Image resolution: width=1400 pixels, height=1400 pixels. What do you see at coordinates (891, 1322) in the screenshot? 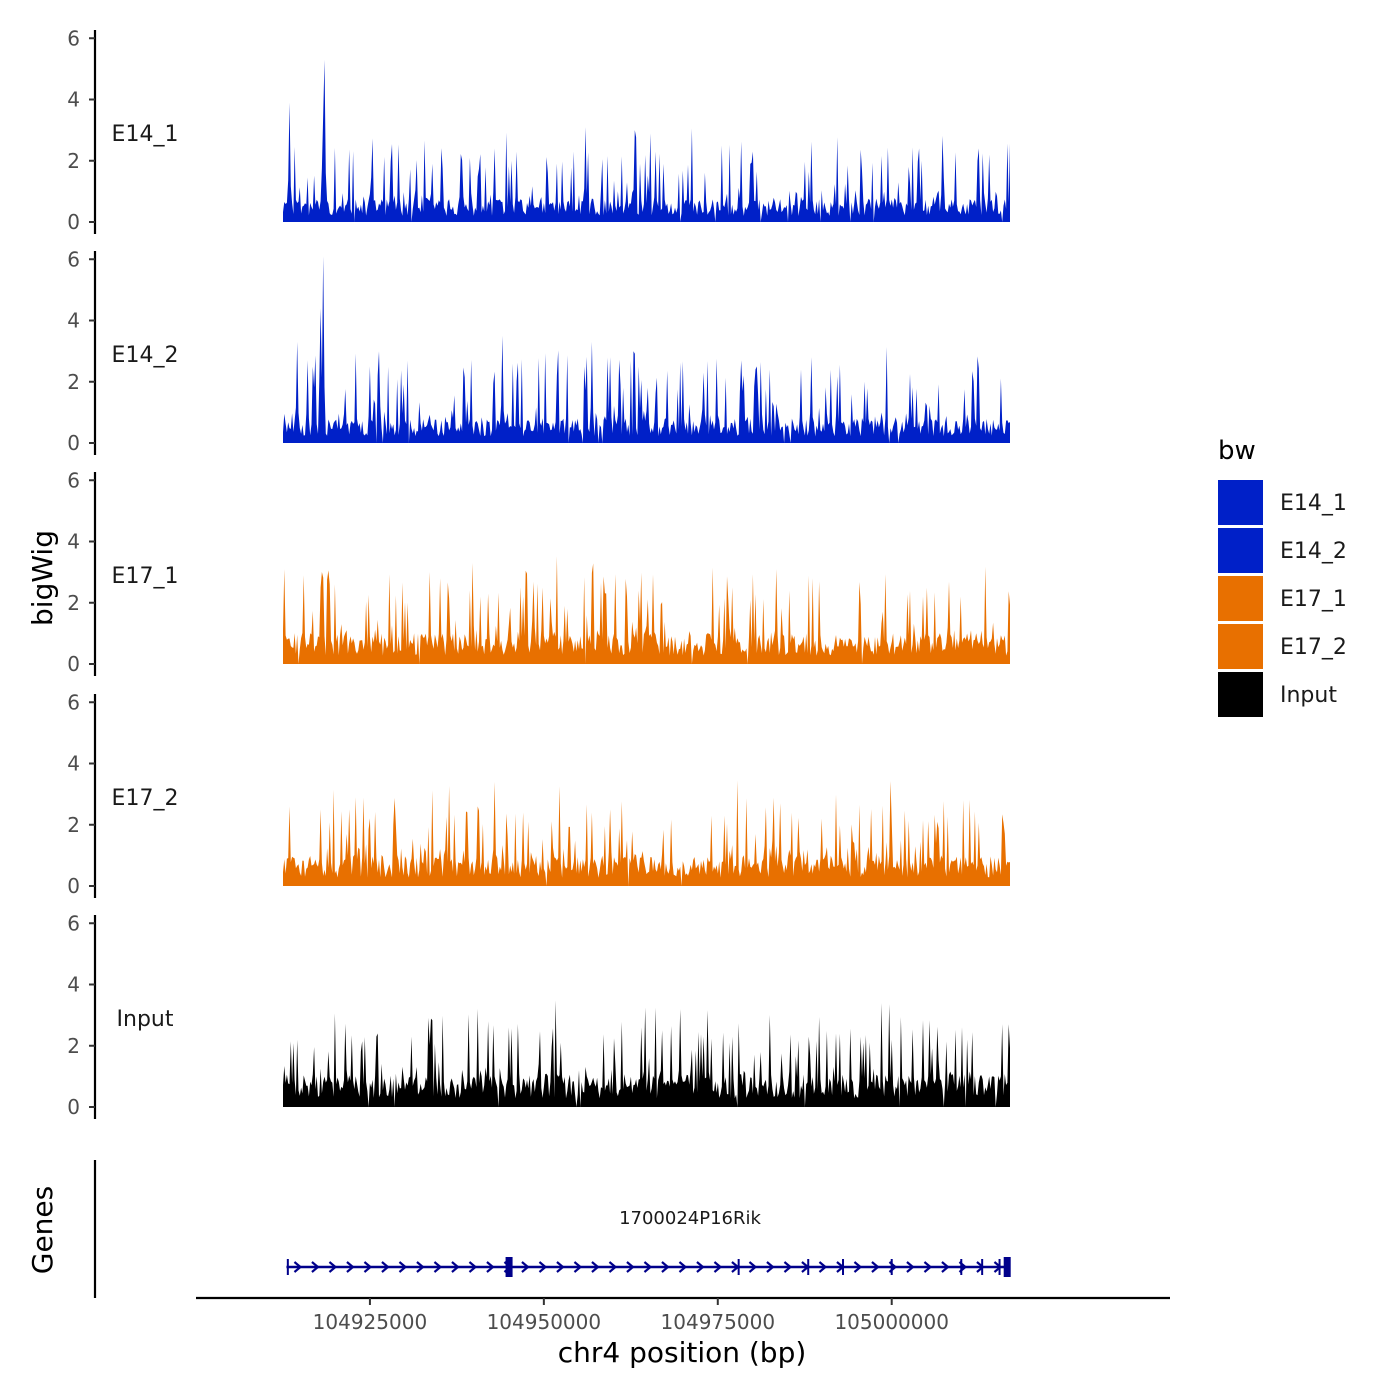
I see `x-tick-label: 105000000` at bounding box center [891, 1322].